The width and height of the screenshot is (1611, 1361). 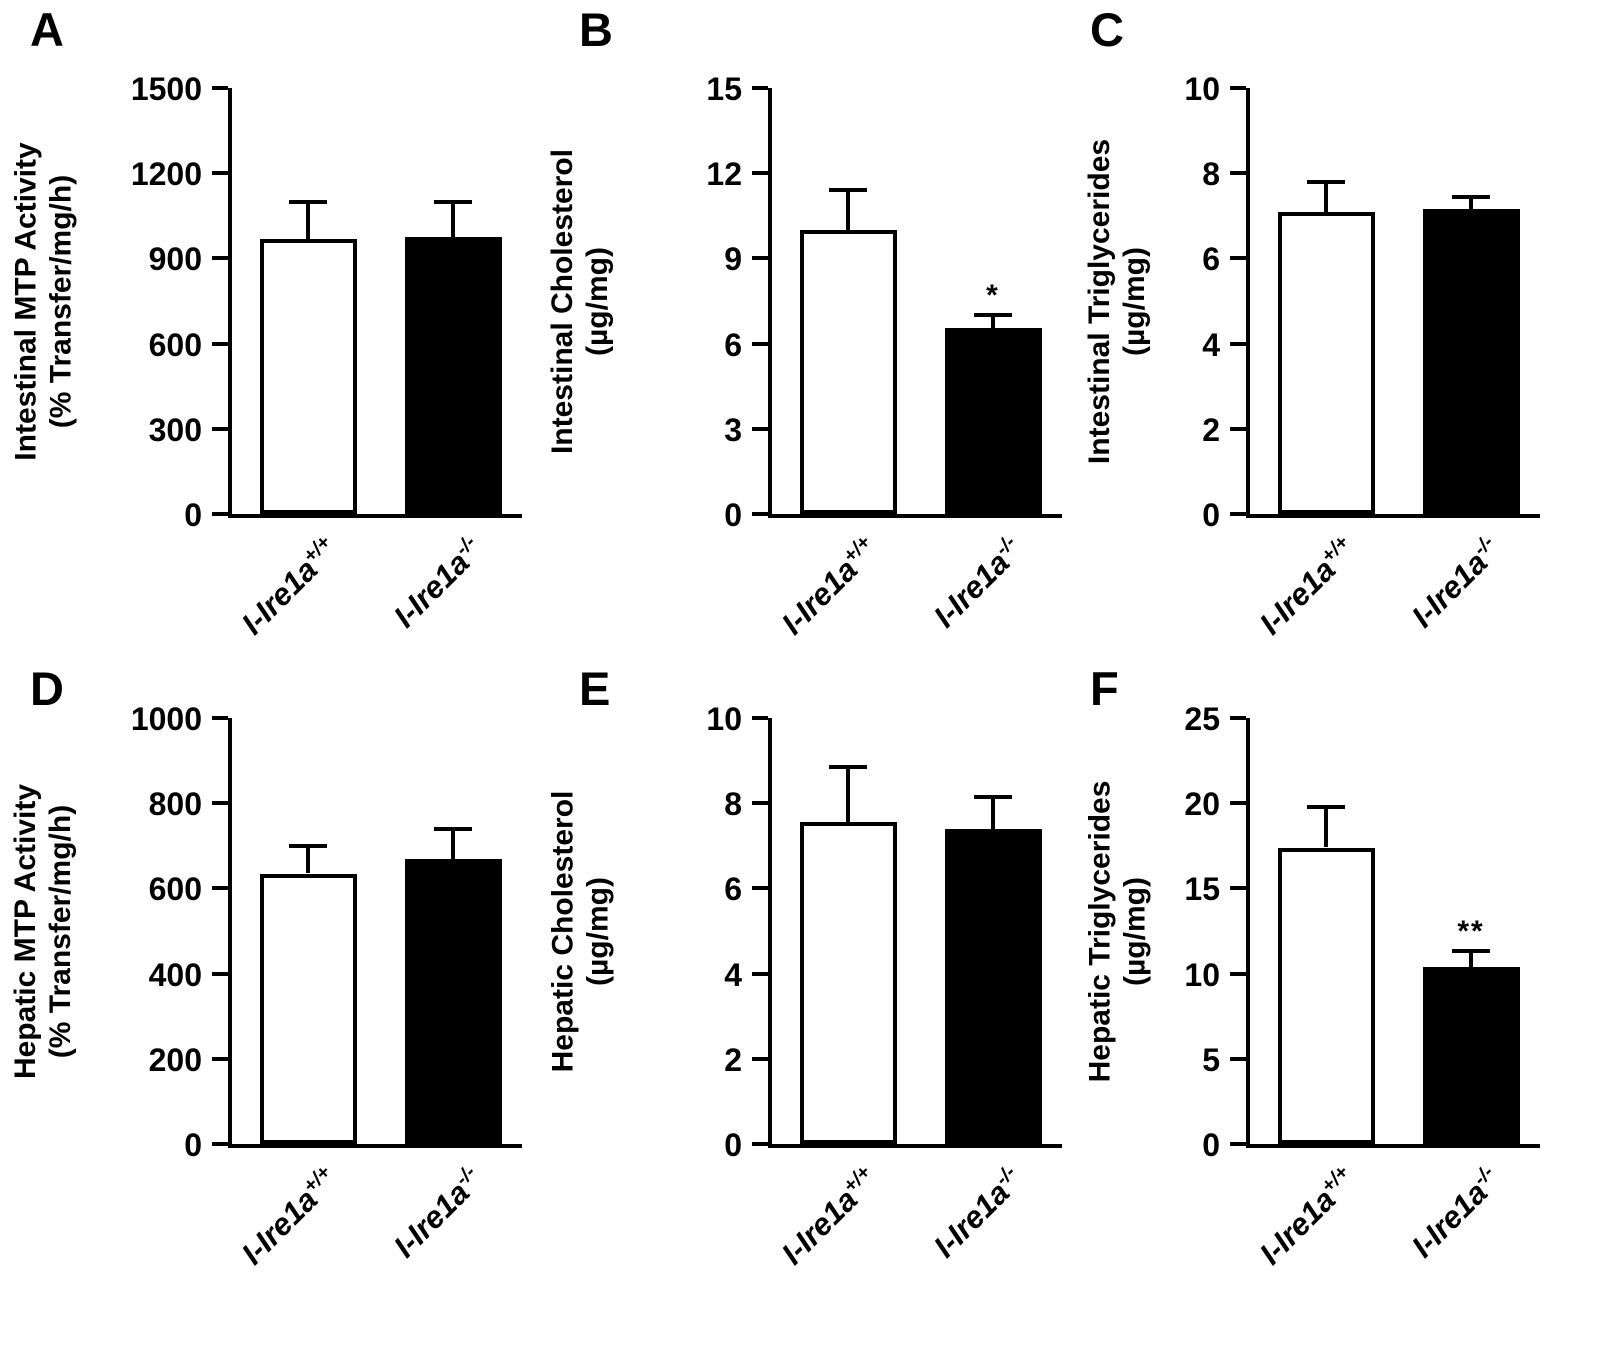 I want to click on panel-letter: E, so click(x=595, y=688).